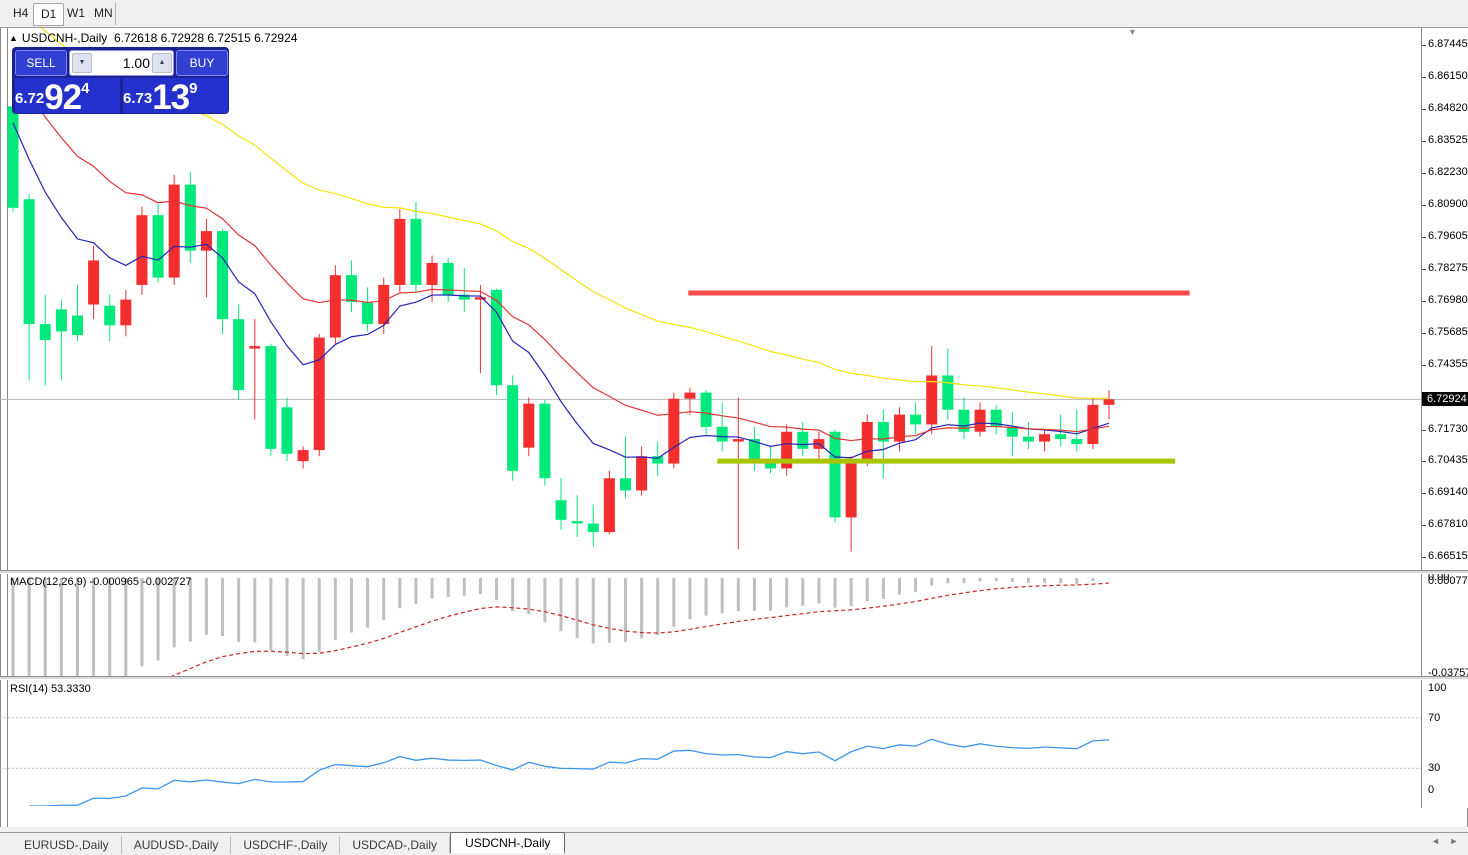  What do you see at coordinates (7, 427) in the screenshot?
I see `window-left-inner-border` at bounding box center [7, 427].